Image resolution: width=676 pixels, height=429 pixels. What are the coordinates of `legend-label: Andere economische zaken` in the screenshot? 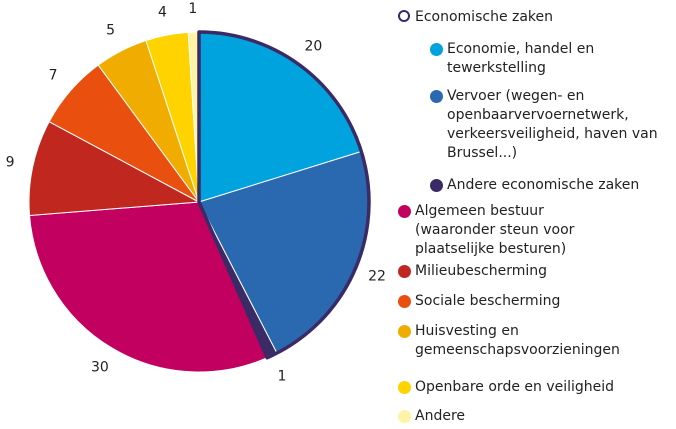 It's located at (543, 185).